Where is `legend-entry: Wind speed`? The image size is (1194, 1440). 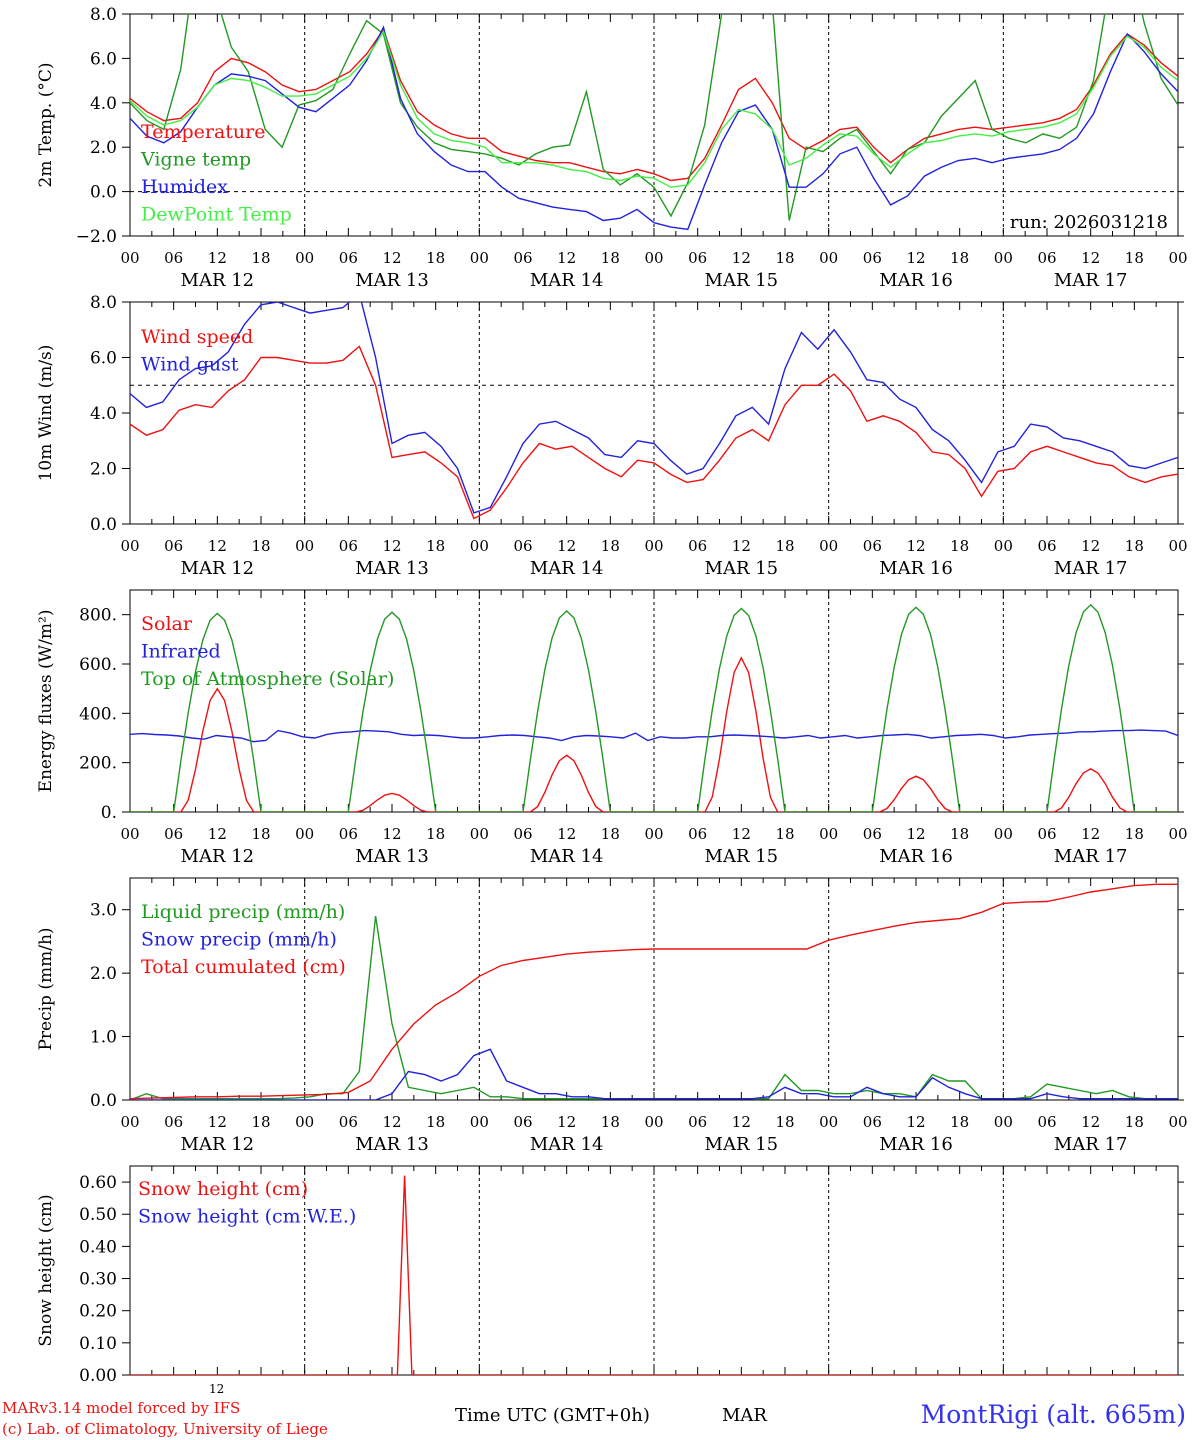
legend-entry: Wind speed is located at coordinates (197, 337).